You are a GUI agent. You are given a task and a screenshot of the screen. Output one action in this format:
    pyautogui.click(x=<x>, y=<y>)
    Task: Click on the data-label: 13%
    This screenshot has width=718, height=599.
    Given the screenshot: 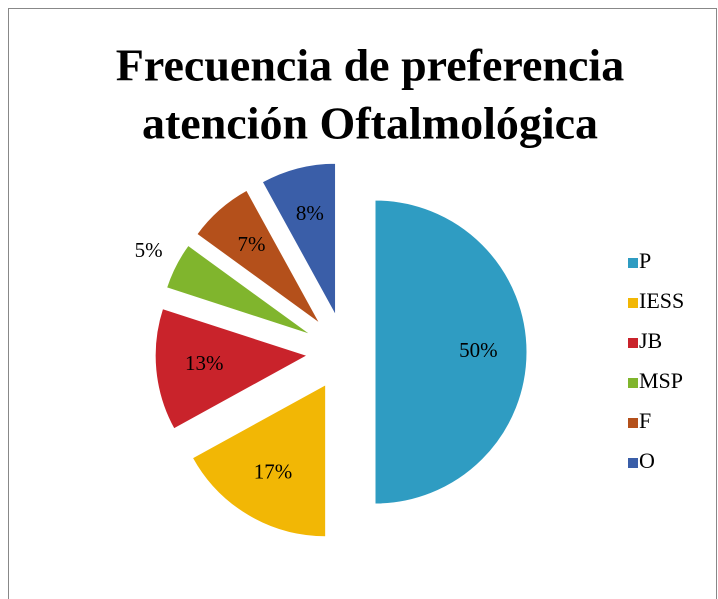 What is the action you would take?
    pyautogui.click(x=204, y=363)
    